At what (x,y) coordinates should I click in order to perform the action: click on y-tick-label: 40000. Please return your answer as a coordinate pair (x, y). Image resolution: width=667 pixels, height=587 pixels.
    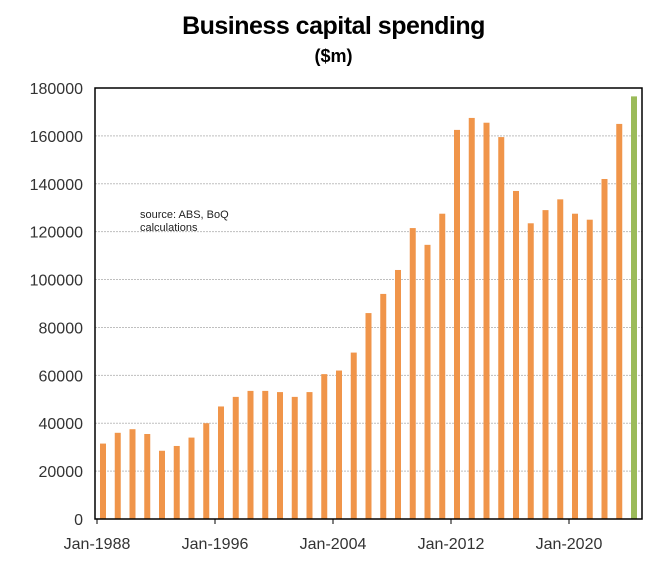
    Looking at the image, I should click on (61, 424).